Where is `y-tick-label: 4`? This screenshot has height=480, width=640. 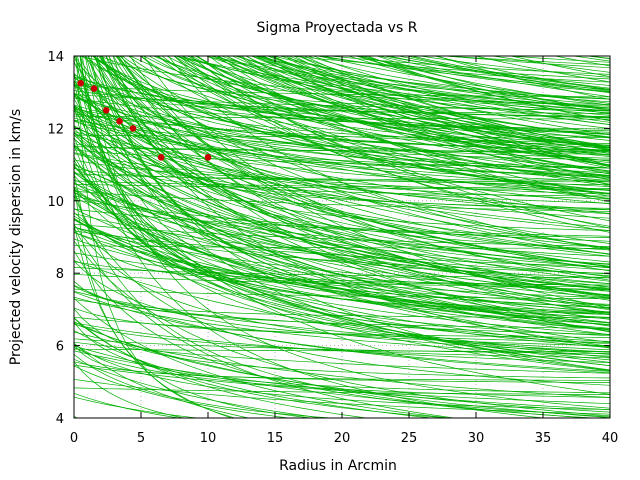
y-tick-label: 4 is located at coordinates (60, 419).